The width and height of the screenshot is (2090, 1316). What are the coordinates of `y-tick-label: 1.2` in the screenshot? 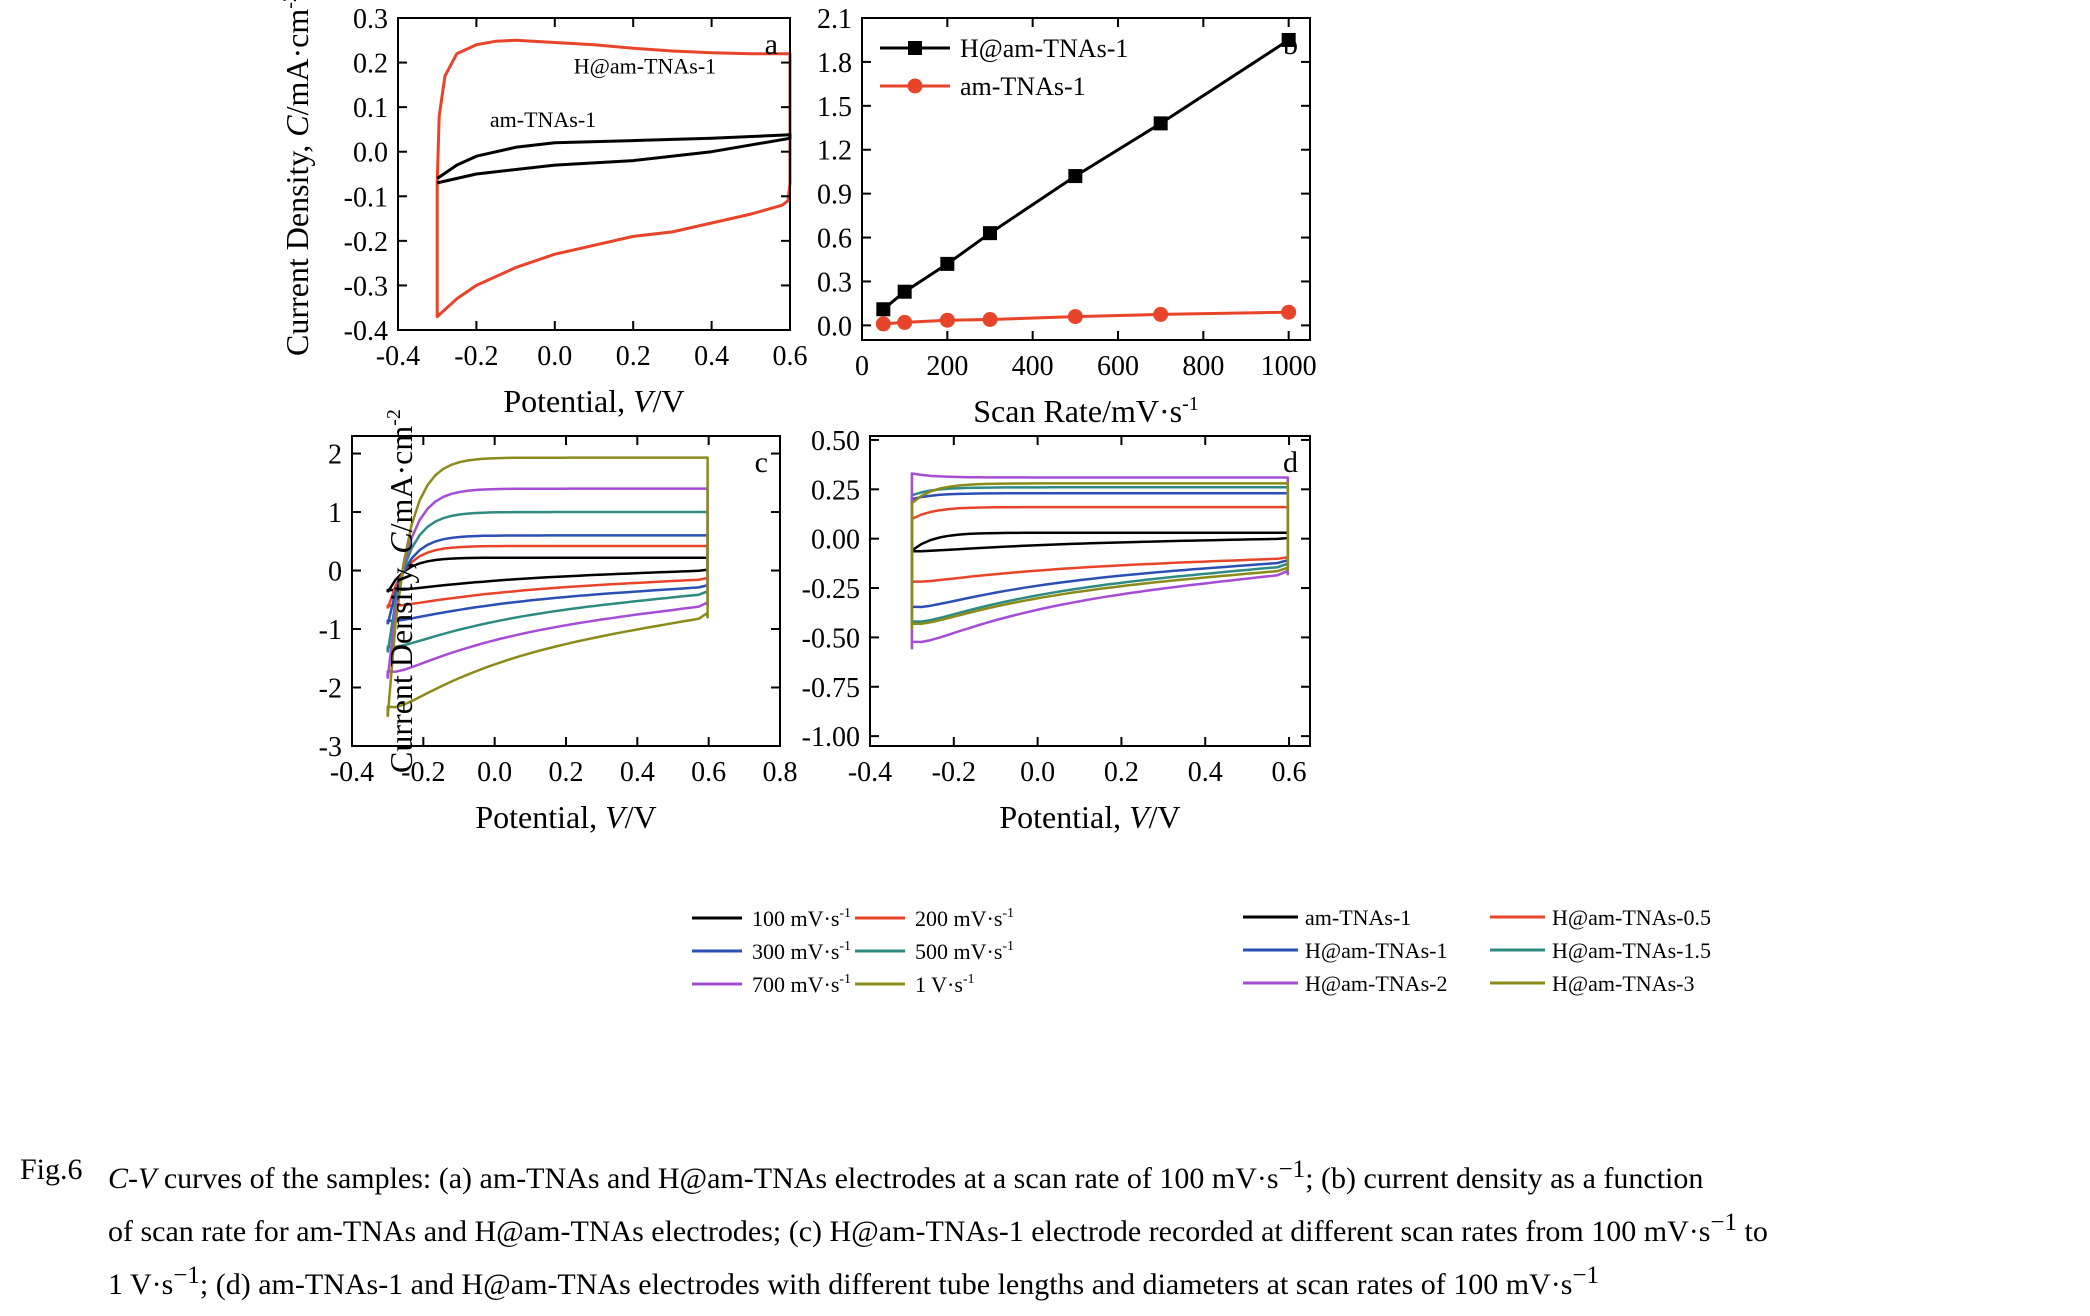 It's located at (834, 151).